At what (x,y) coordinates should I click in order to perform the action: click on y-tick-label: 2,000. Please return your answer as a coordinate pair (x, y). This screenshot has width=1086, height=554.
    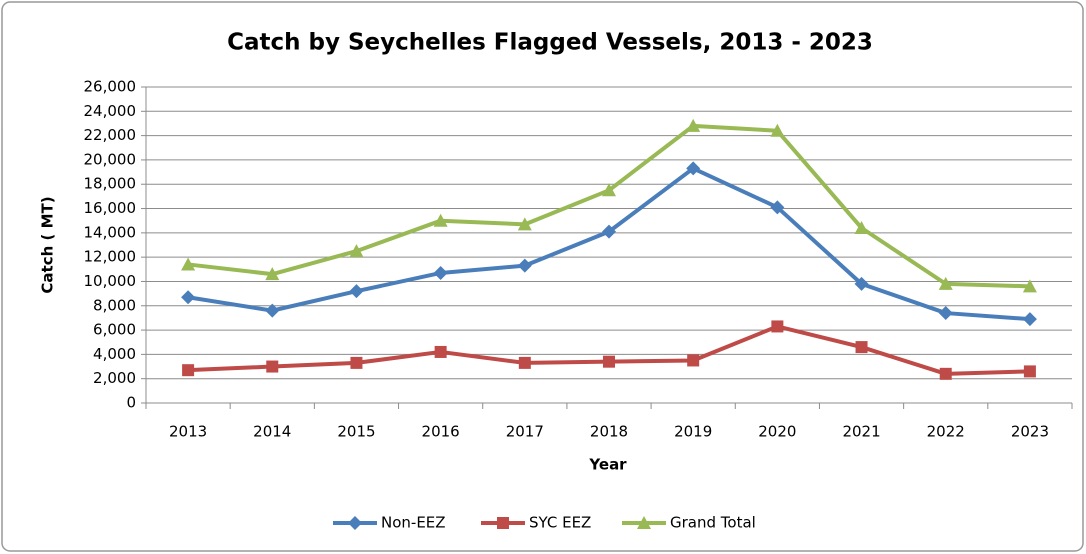
    Looking at the image, I should click on (114, 378).